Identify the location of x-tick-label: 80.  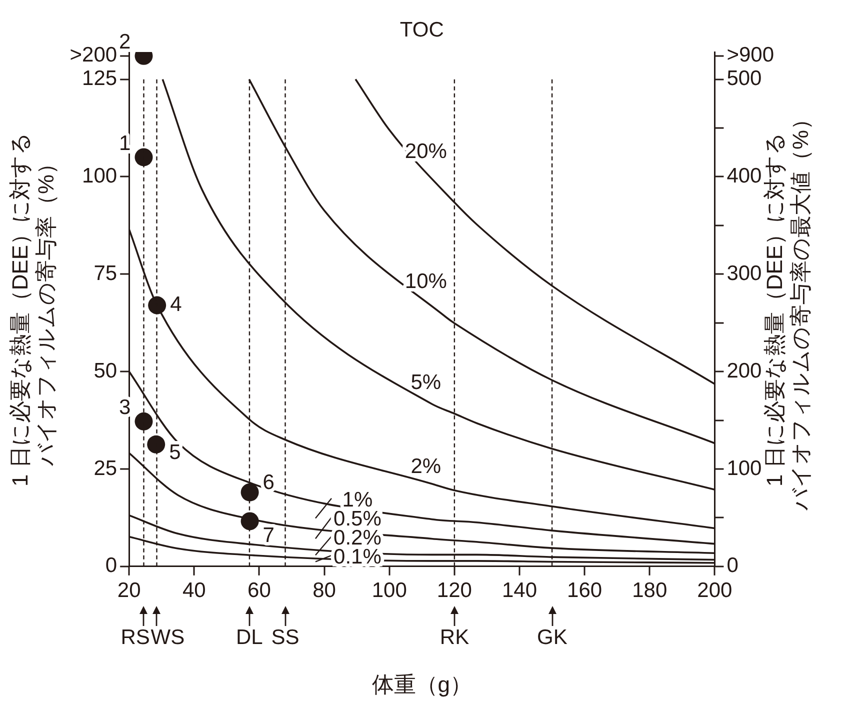
(324, 590).